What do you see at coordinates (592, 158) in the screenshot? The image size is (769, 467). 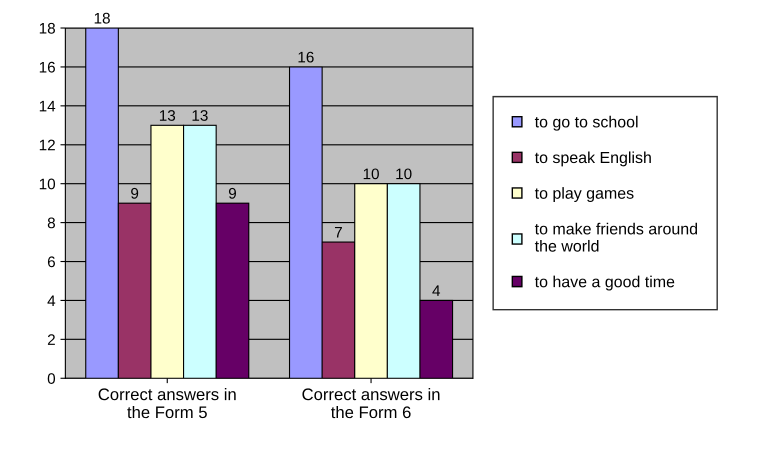 I see `legend-label: to speak English` at bounding box center [592, 158].